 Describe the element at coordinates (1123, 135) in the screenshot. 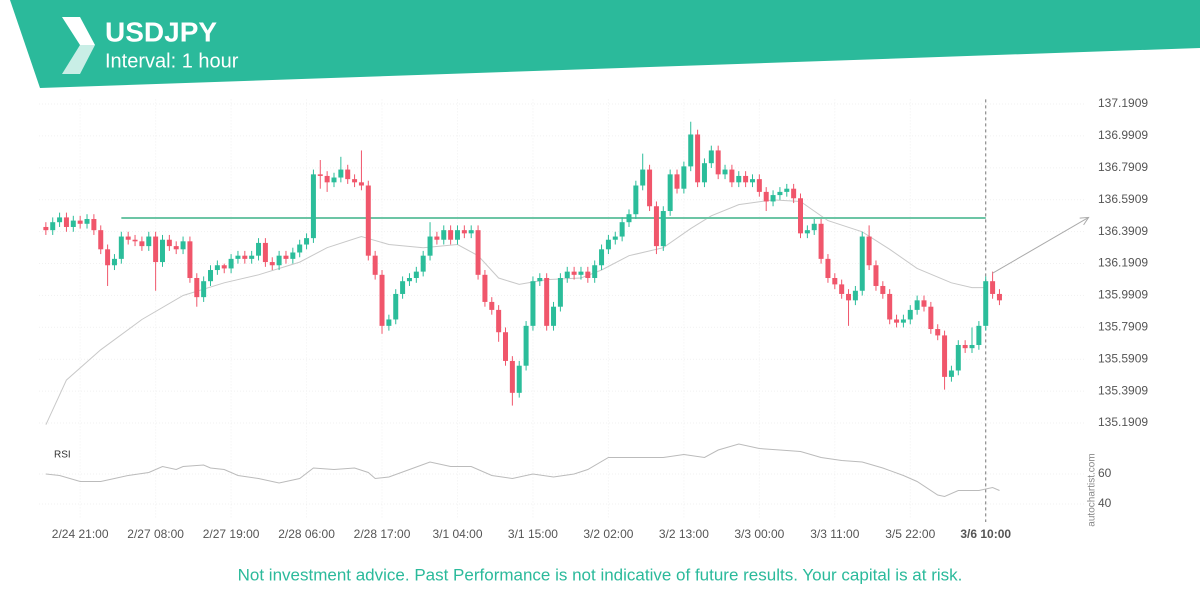

I see `y-tick-label: 136.9909` at that location.